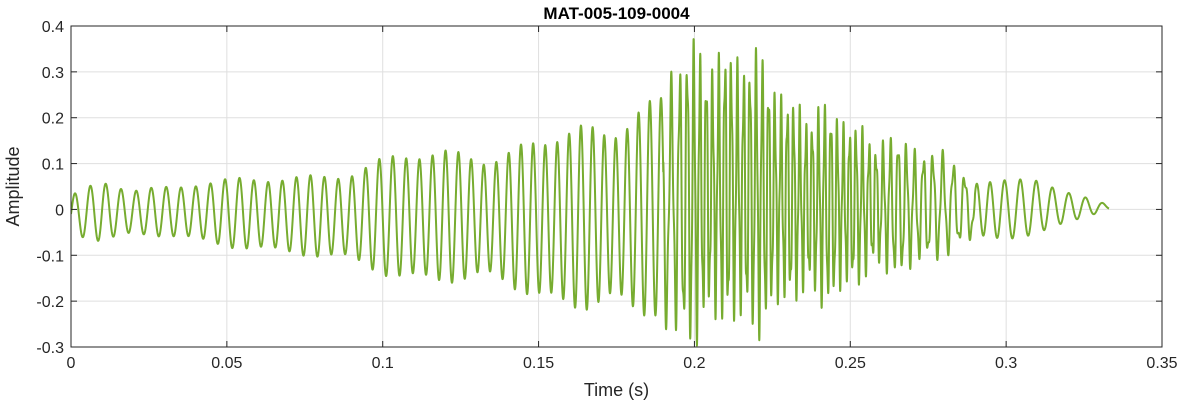  What do you see at coordinates (59, 210) in the screenshot?
I see `y-tick-label: 0` at bounding box center [59, 210].